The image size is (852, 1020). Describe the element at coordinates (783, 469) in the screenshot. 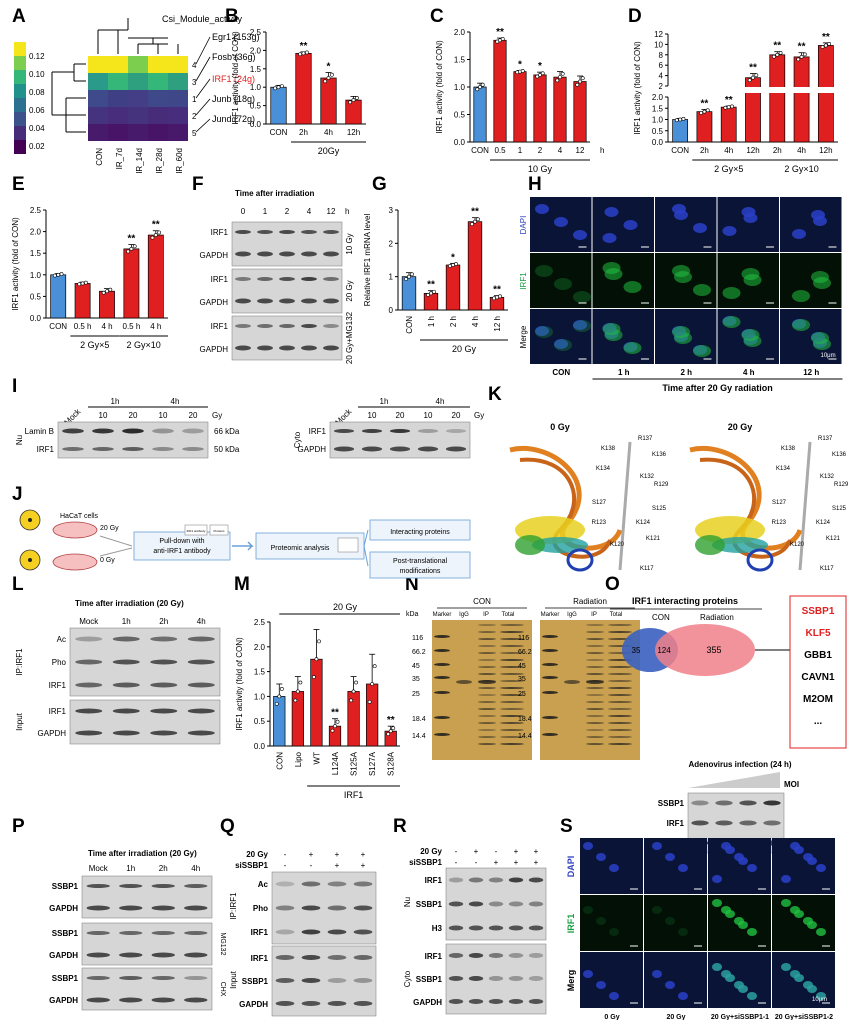

I see `residue-label: K134` at that location.